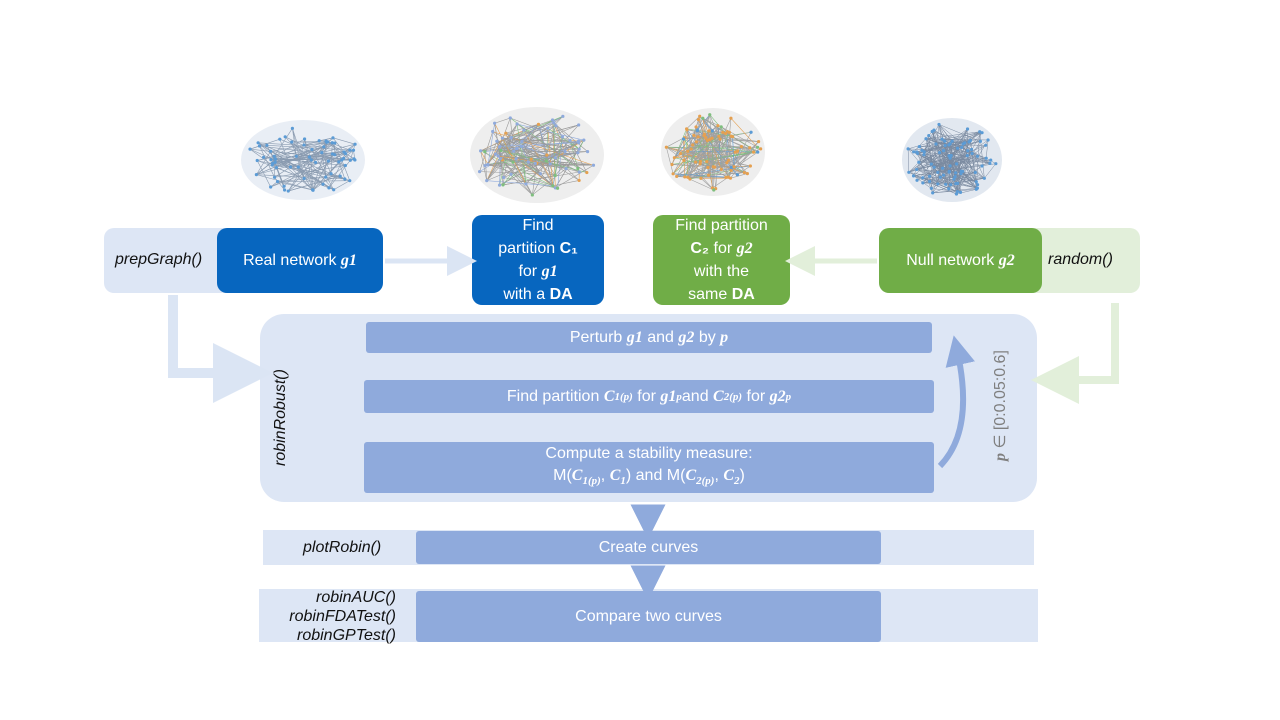 The image size is (1280, 720). I want to click on real-network-var: g1, so click(348, 260).